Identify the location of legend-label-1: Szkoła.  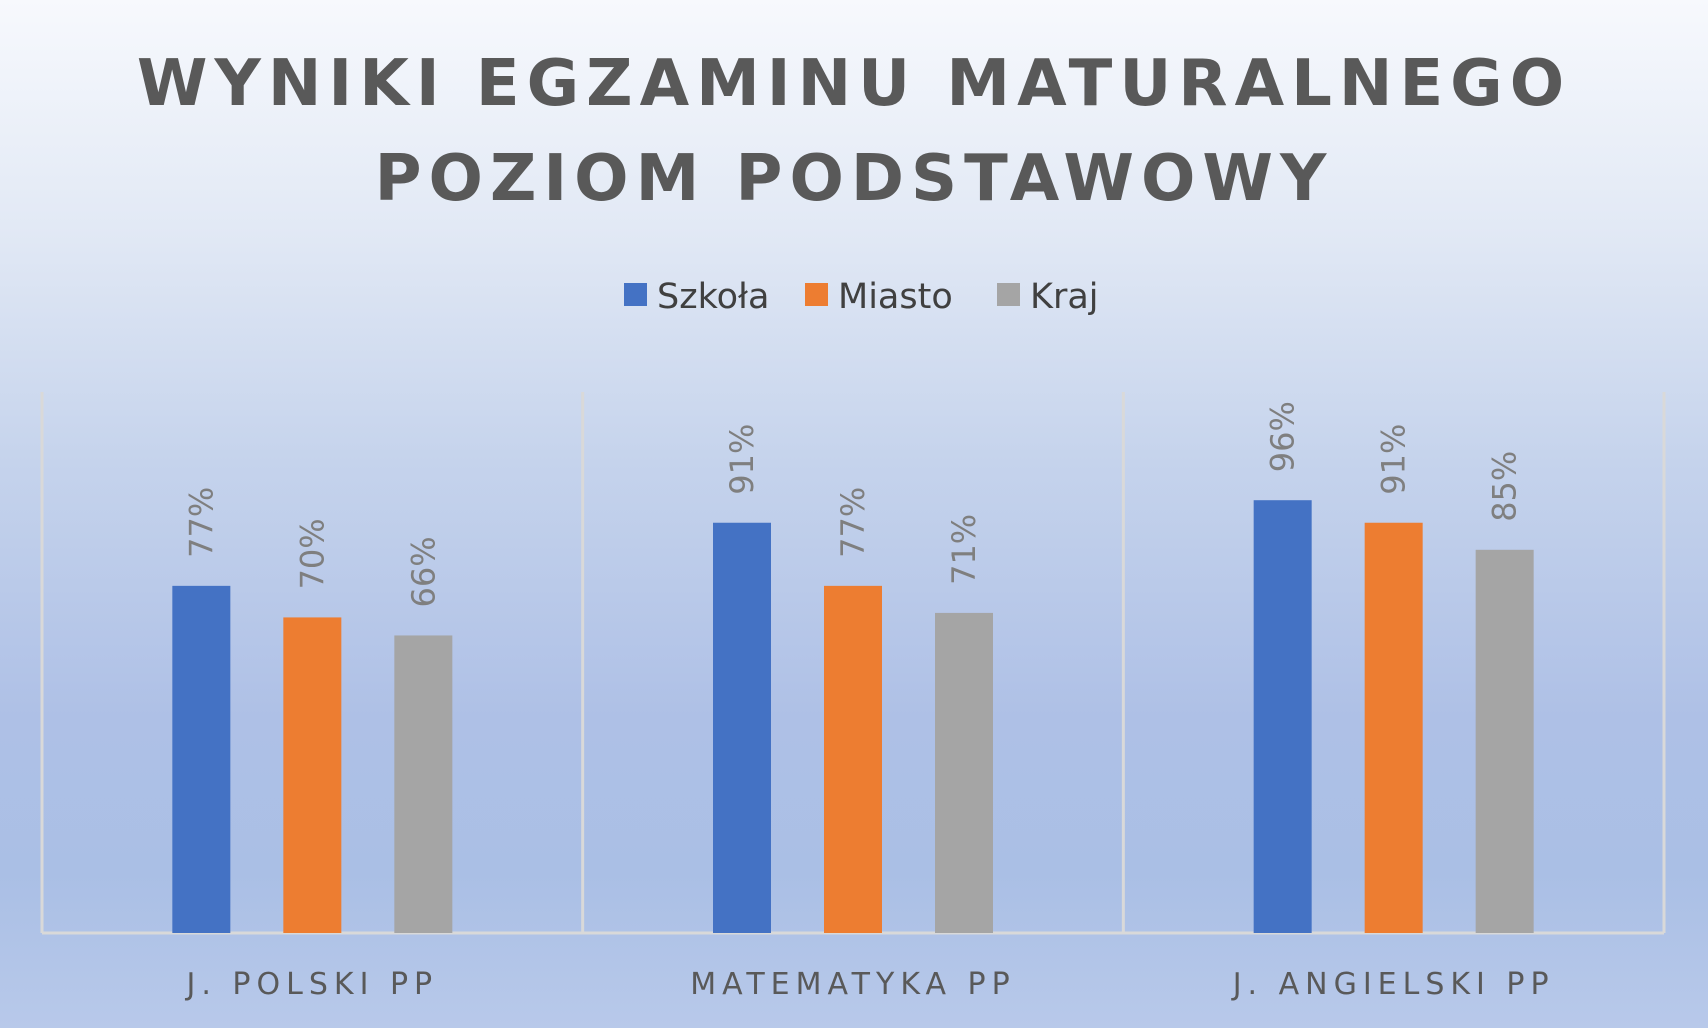
(713, 297).